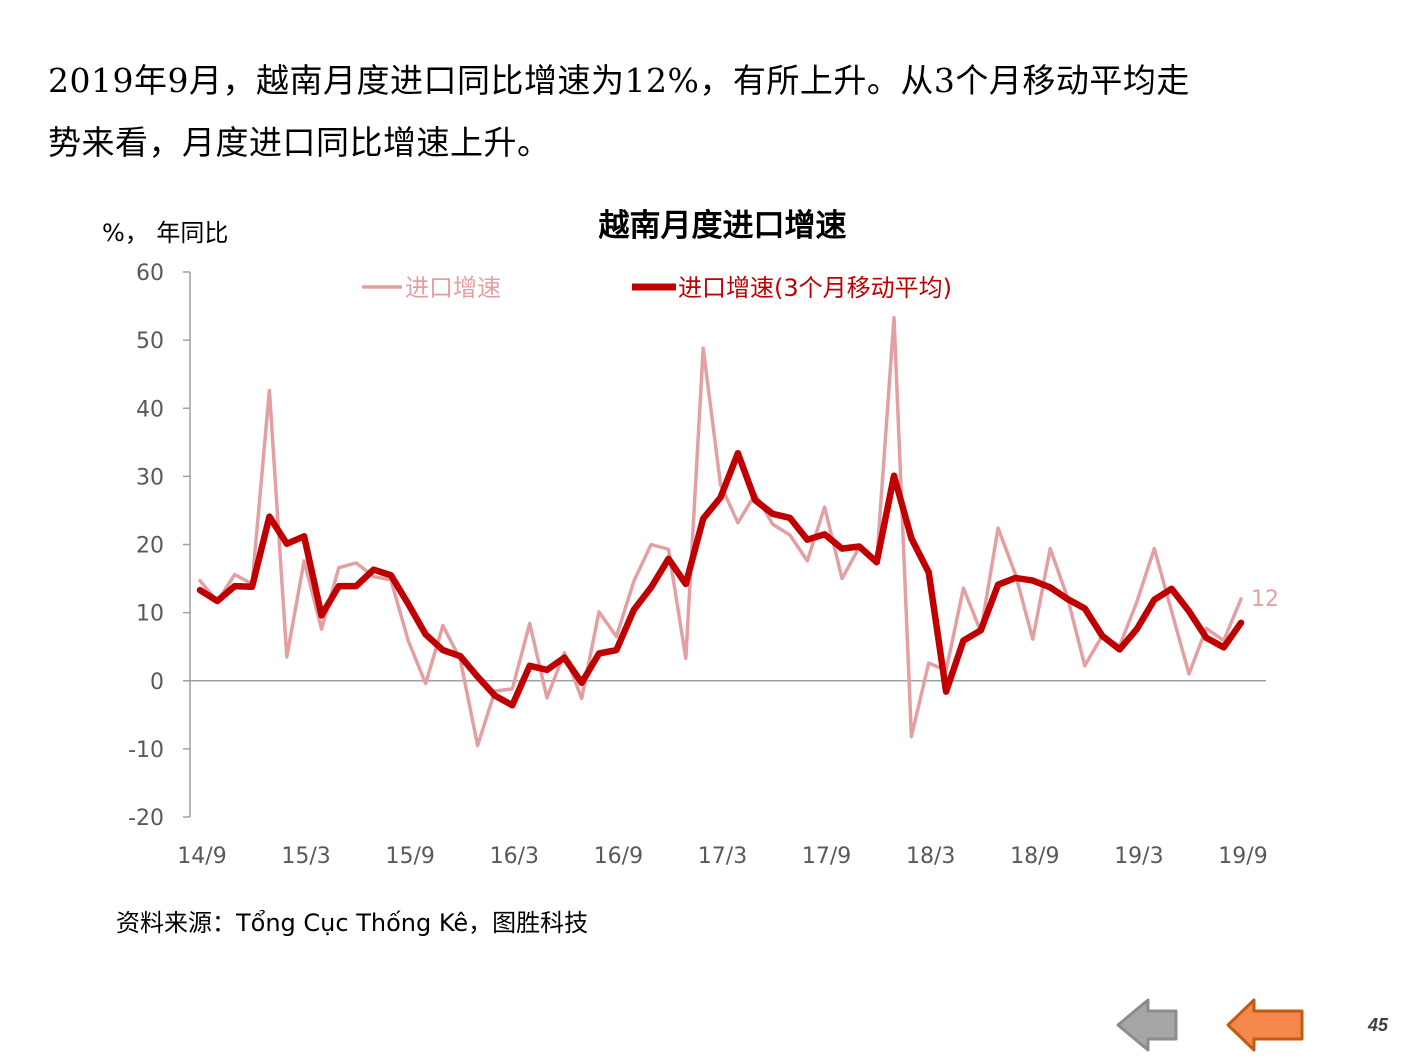 Image resolution: width=1411 pixels, height=1058 pixels. Describe the element at coordinates (826, 856) in the screenshot. I see `x-tick-label: 17/9` at that location.